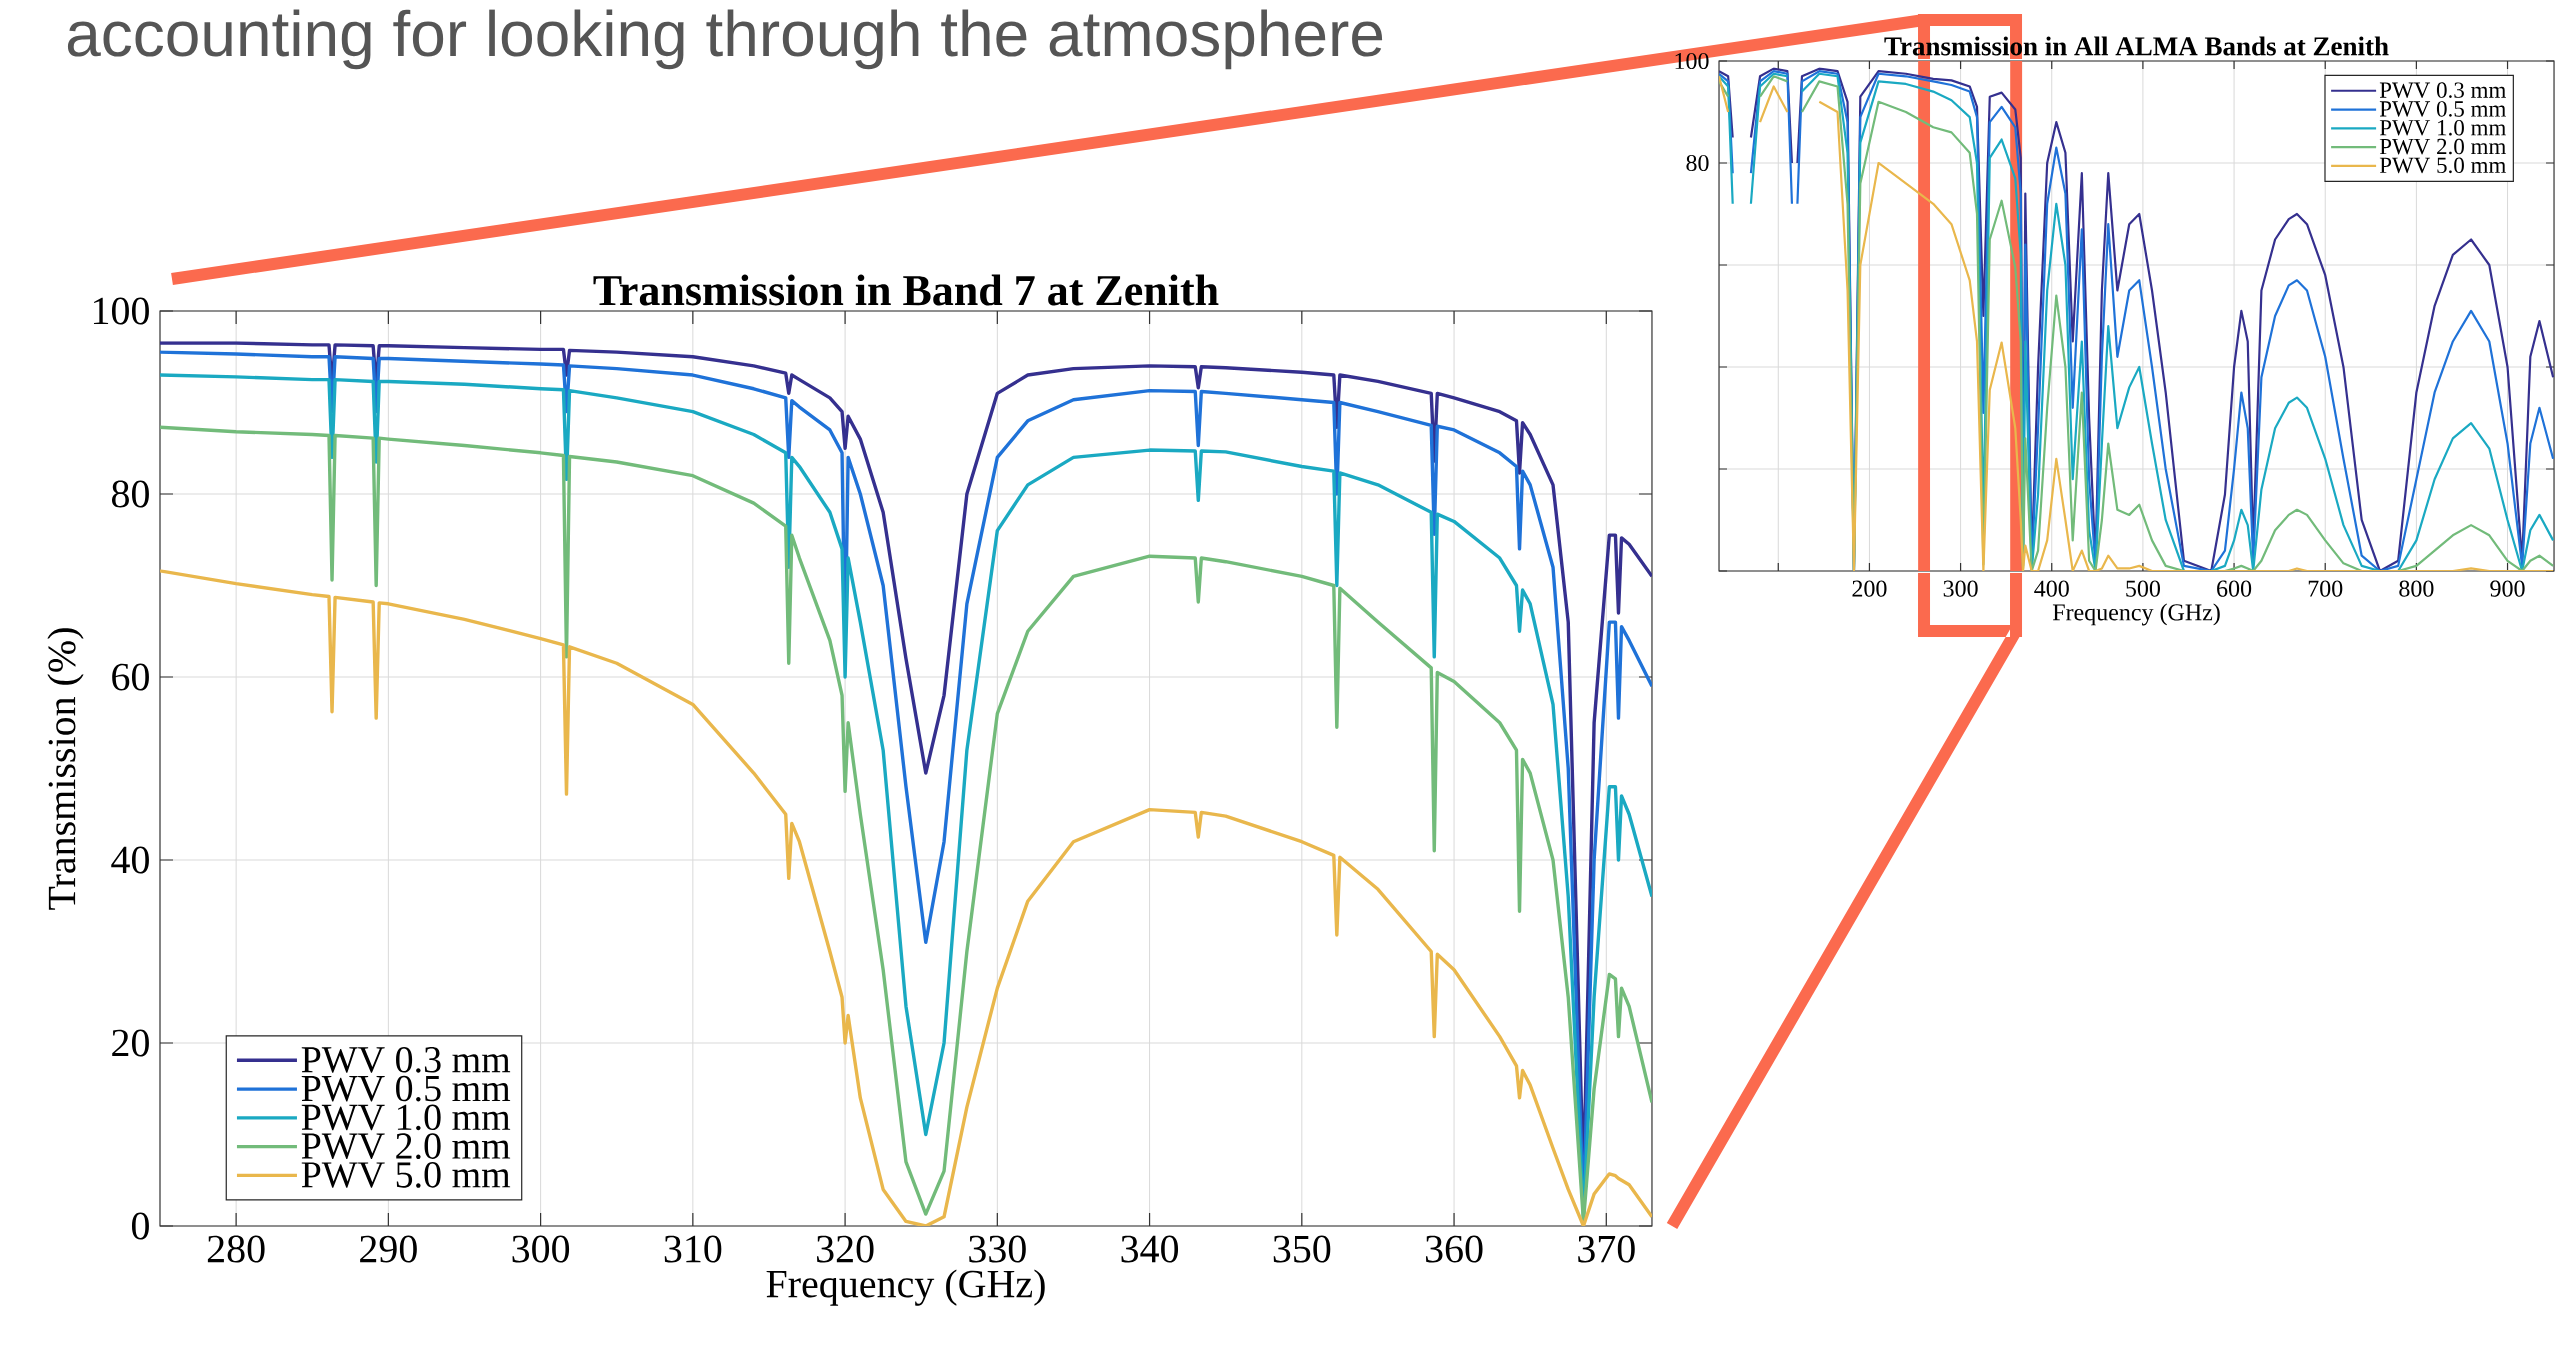 This screenshot has height=1347, width=2570. Describe the element at coordinates (997, 1249) in the screenshot. I see `x-tick-label: 330` at that location.